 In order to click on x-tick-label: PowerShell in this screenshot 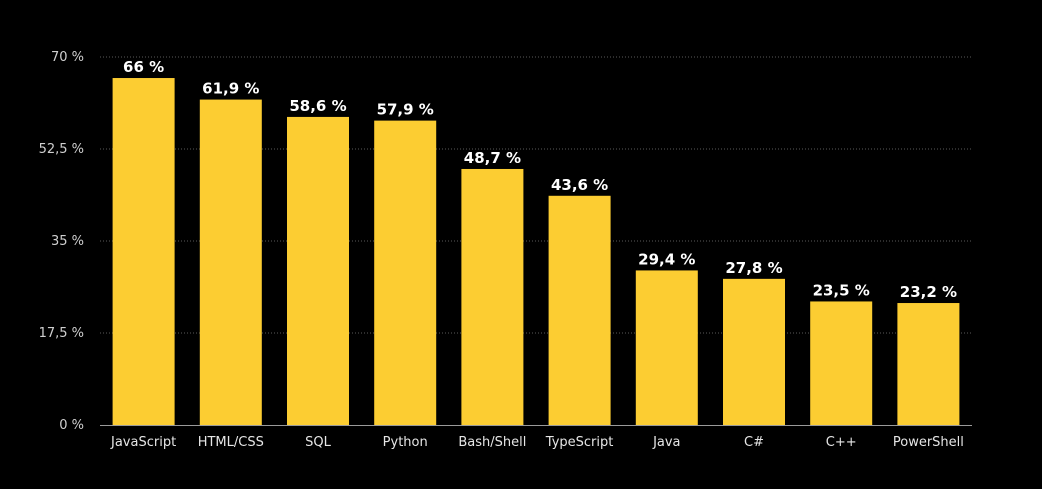, I will do `click(928, 442)`.